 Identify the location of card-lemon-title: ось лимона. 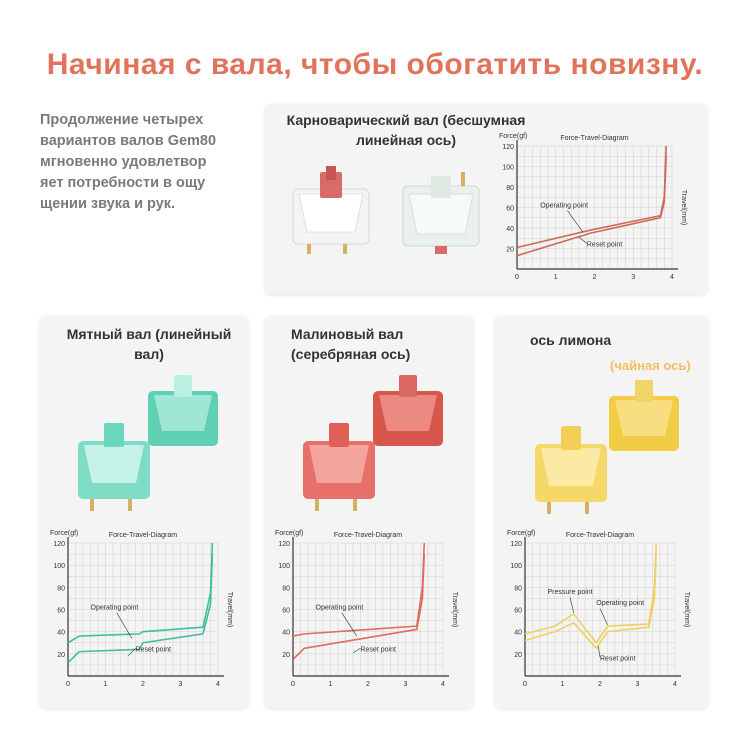
(571, 340).